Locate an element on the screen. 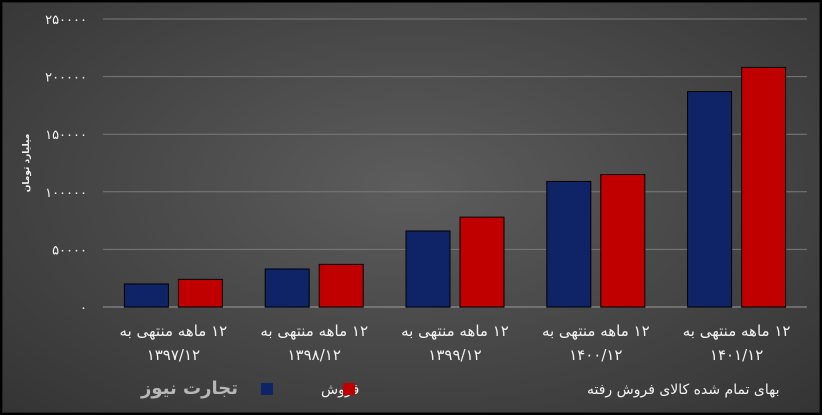 Image resolution: width=822 pixels, height=415 pixels. y-tick-label: ۱۵۰۰۰۰ is located at coordinates (66, 135).